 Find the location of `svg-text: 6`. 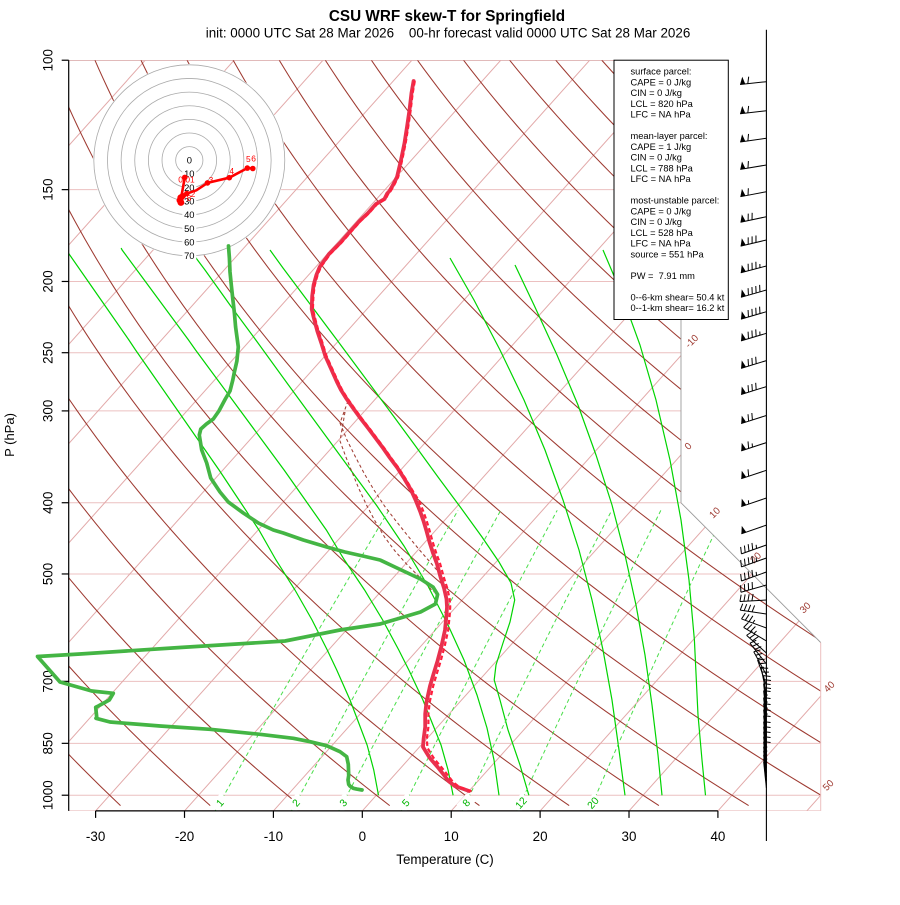

svg-text: 6 is located at coordinates (253, 159).